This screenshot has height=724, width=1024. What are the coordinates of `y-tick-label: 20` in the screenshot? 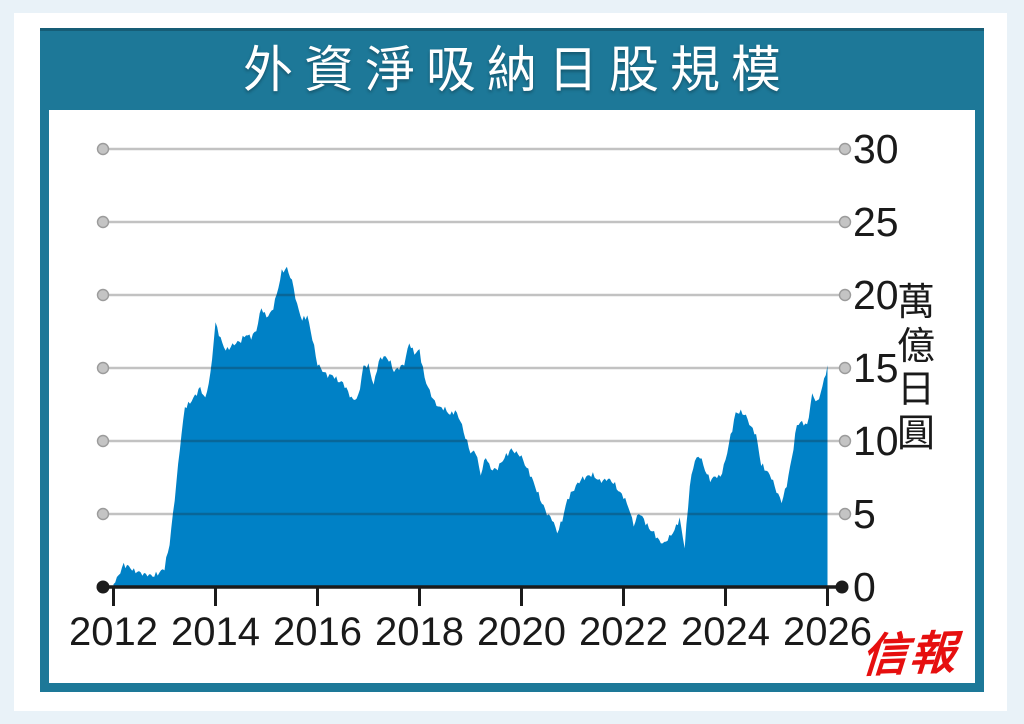 It's located at (876, 295).